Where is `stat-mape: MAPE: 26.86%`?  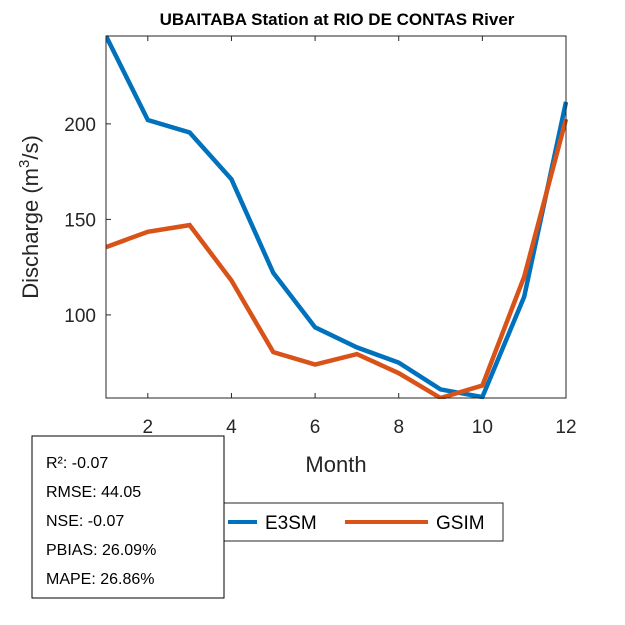 stat-mape: MAPE: 26.86% is located at coordinates (100, 579).